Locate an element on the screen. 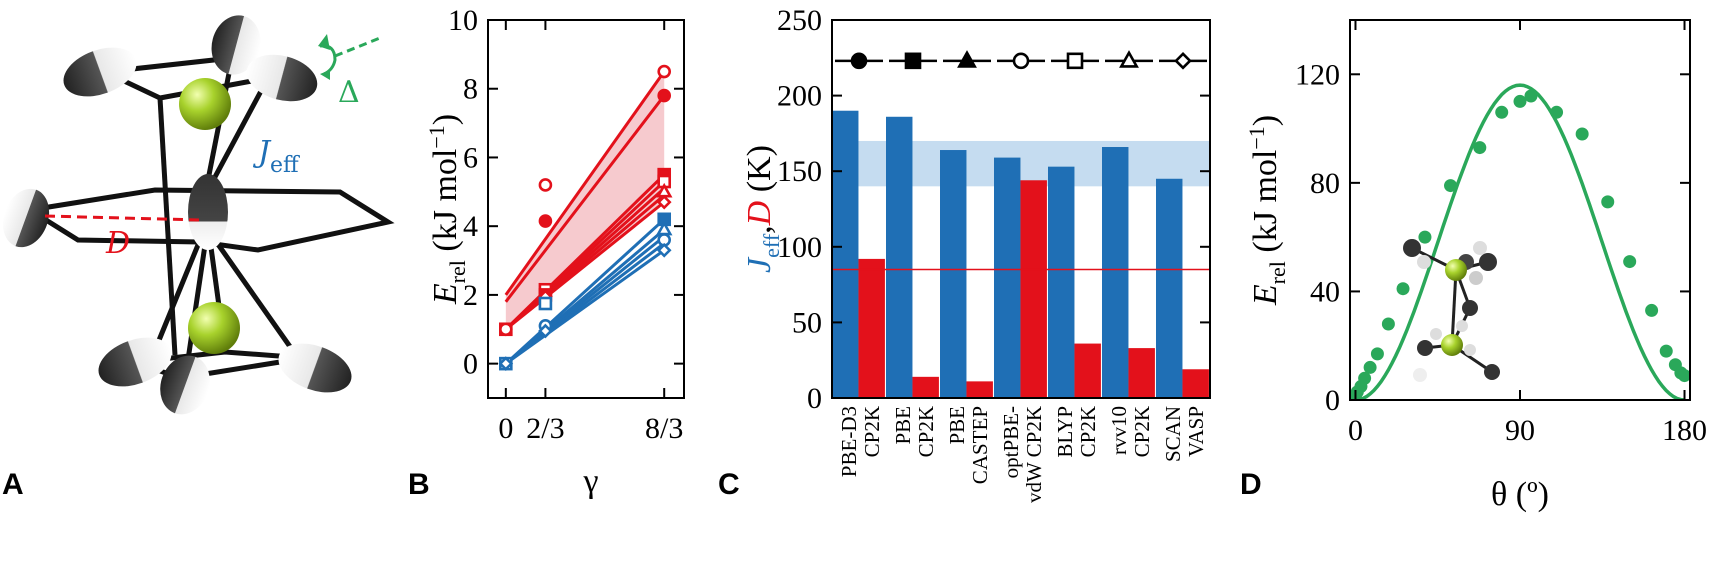 The width and height of the screenshot is (1724, 568). panel-label-b: B is located at coordinates (419, 484).